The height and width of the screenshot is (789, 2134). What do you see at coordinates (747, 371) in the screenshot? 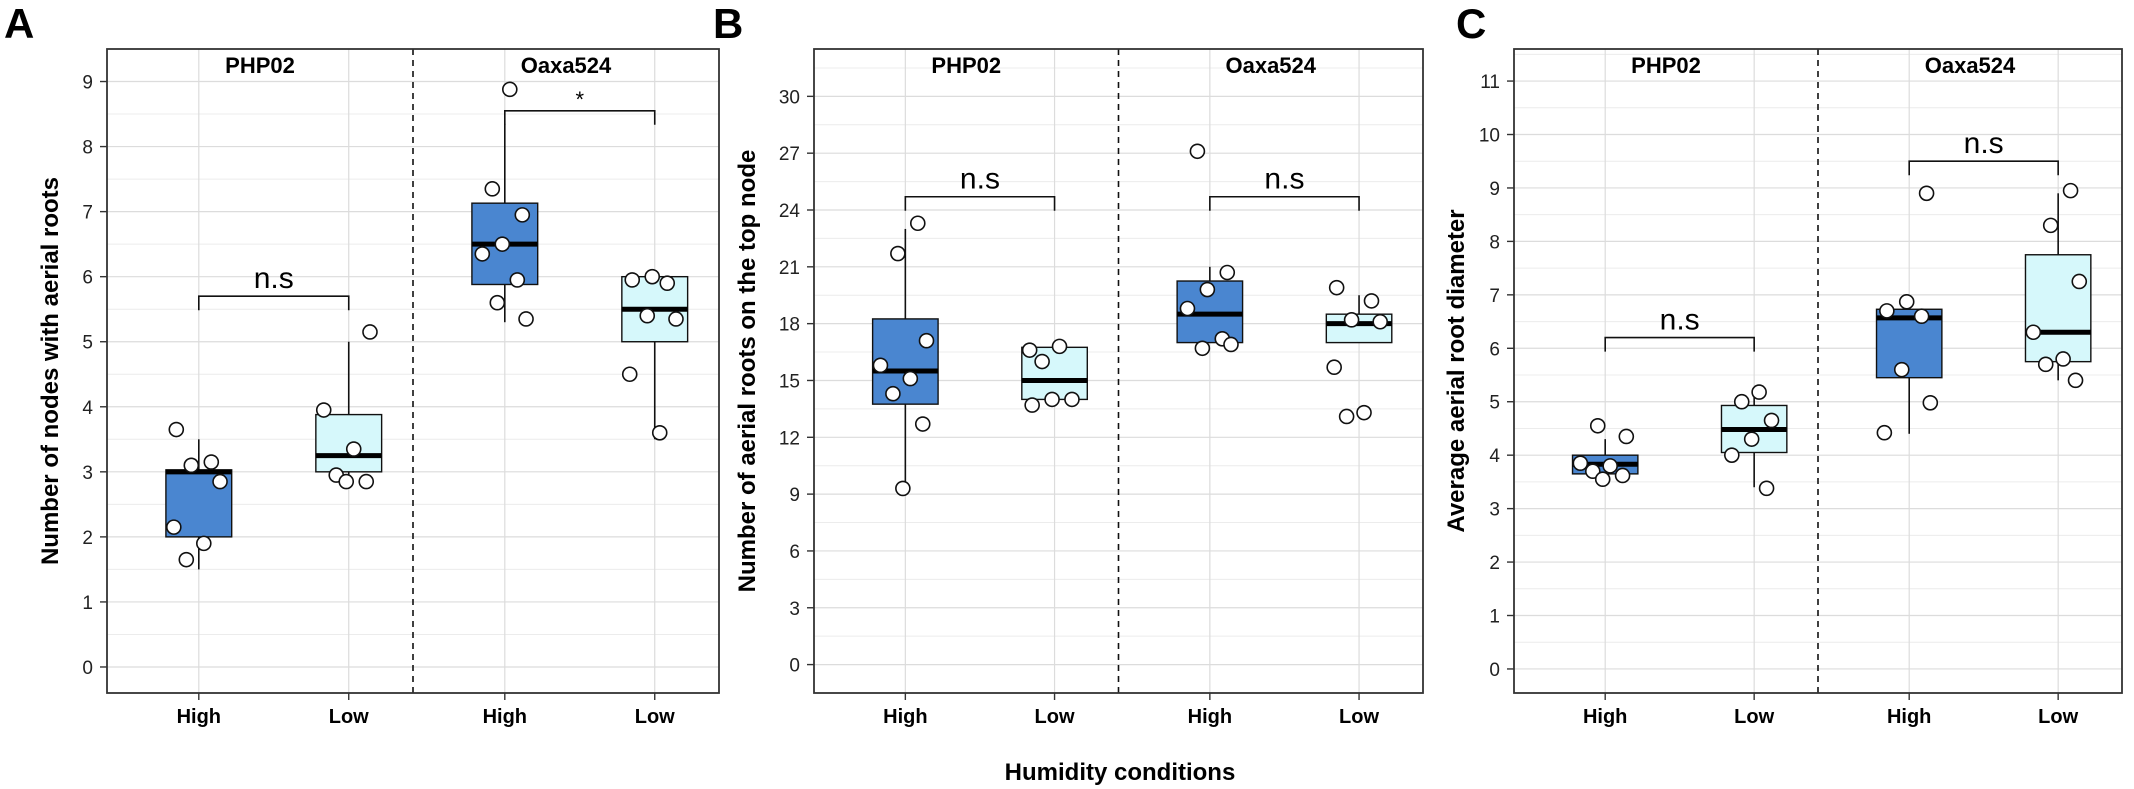
I see `y-axis-label: Number of aerial roots on the top node` at bounding box center [747, 371].